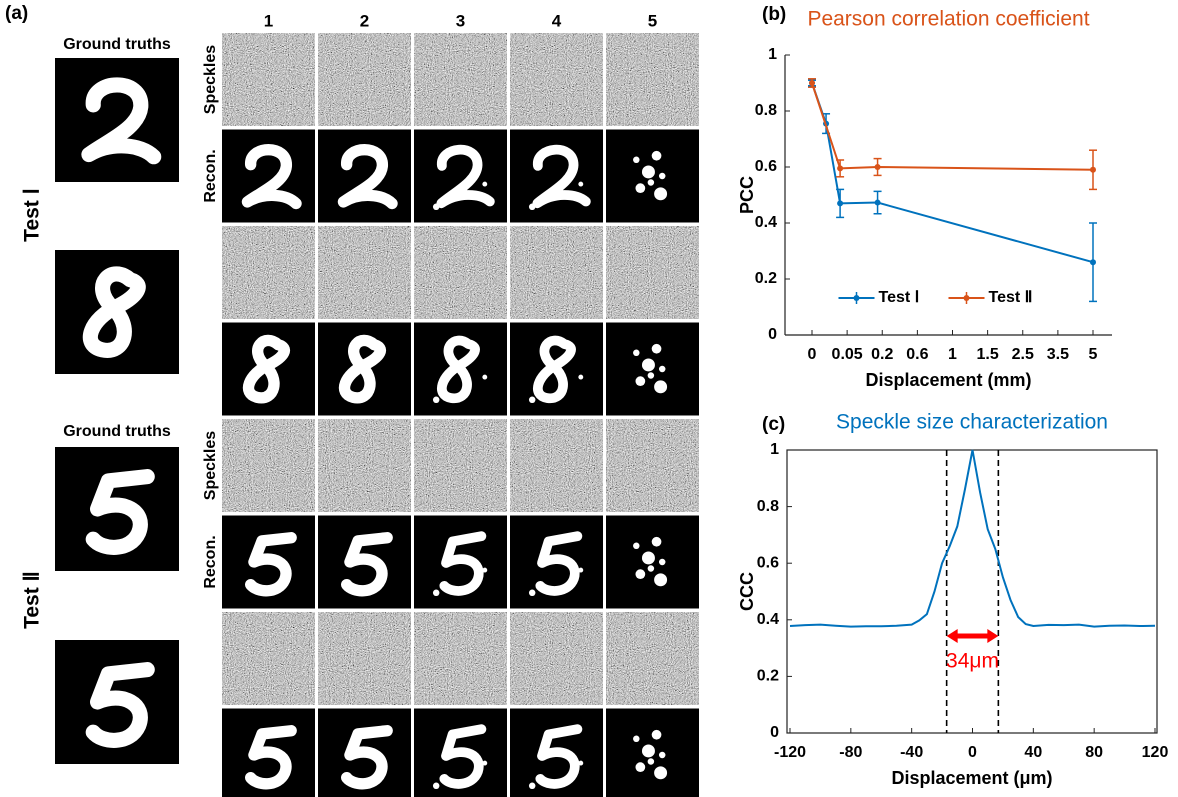  What do you see at coordinates (988, 354) in the screenshot?
I see `x-tick-label: 1.5` at bounding box center [988, 354].